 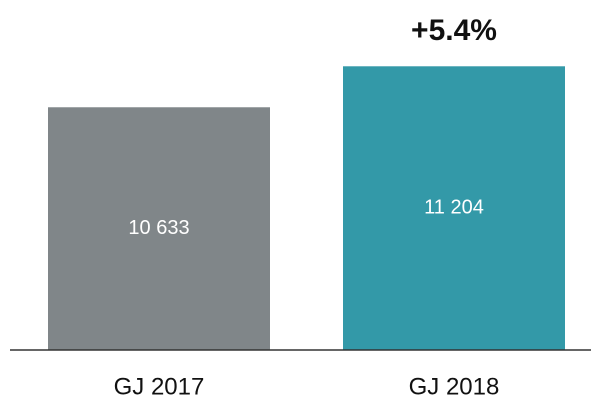 What do you see at coordinates (159, 386) in the screenshot?
I see `x-tick-label: GJ 2017` at bounding box center [159, 386].